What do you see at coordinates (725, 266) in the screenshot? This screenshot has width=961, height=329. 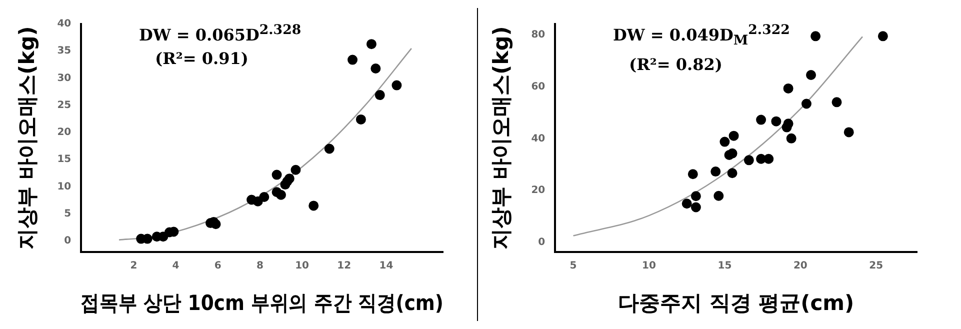 I see `x-tick-label: 15` at bounding box center [725, 266].